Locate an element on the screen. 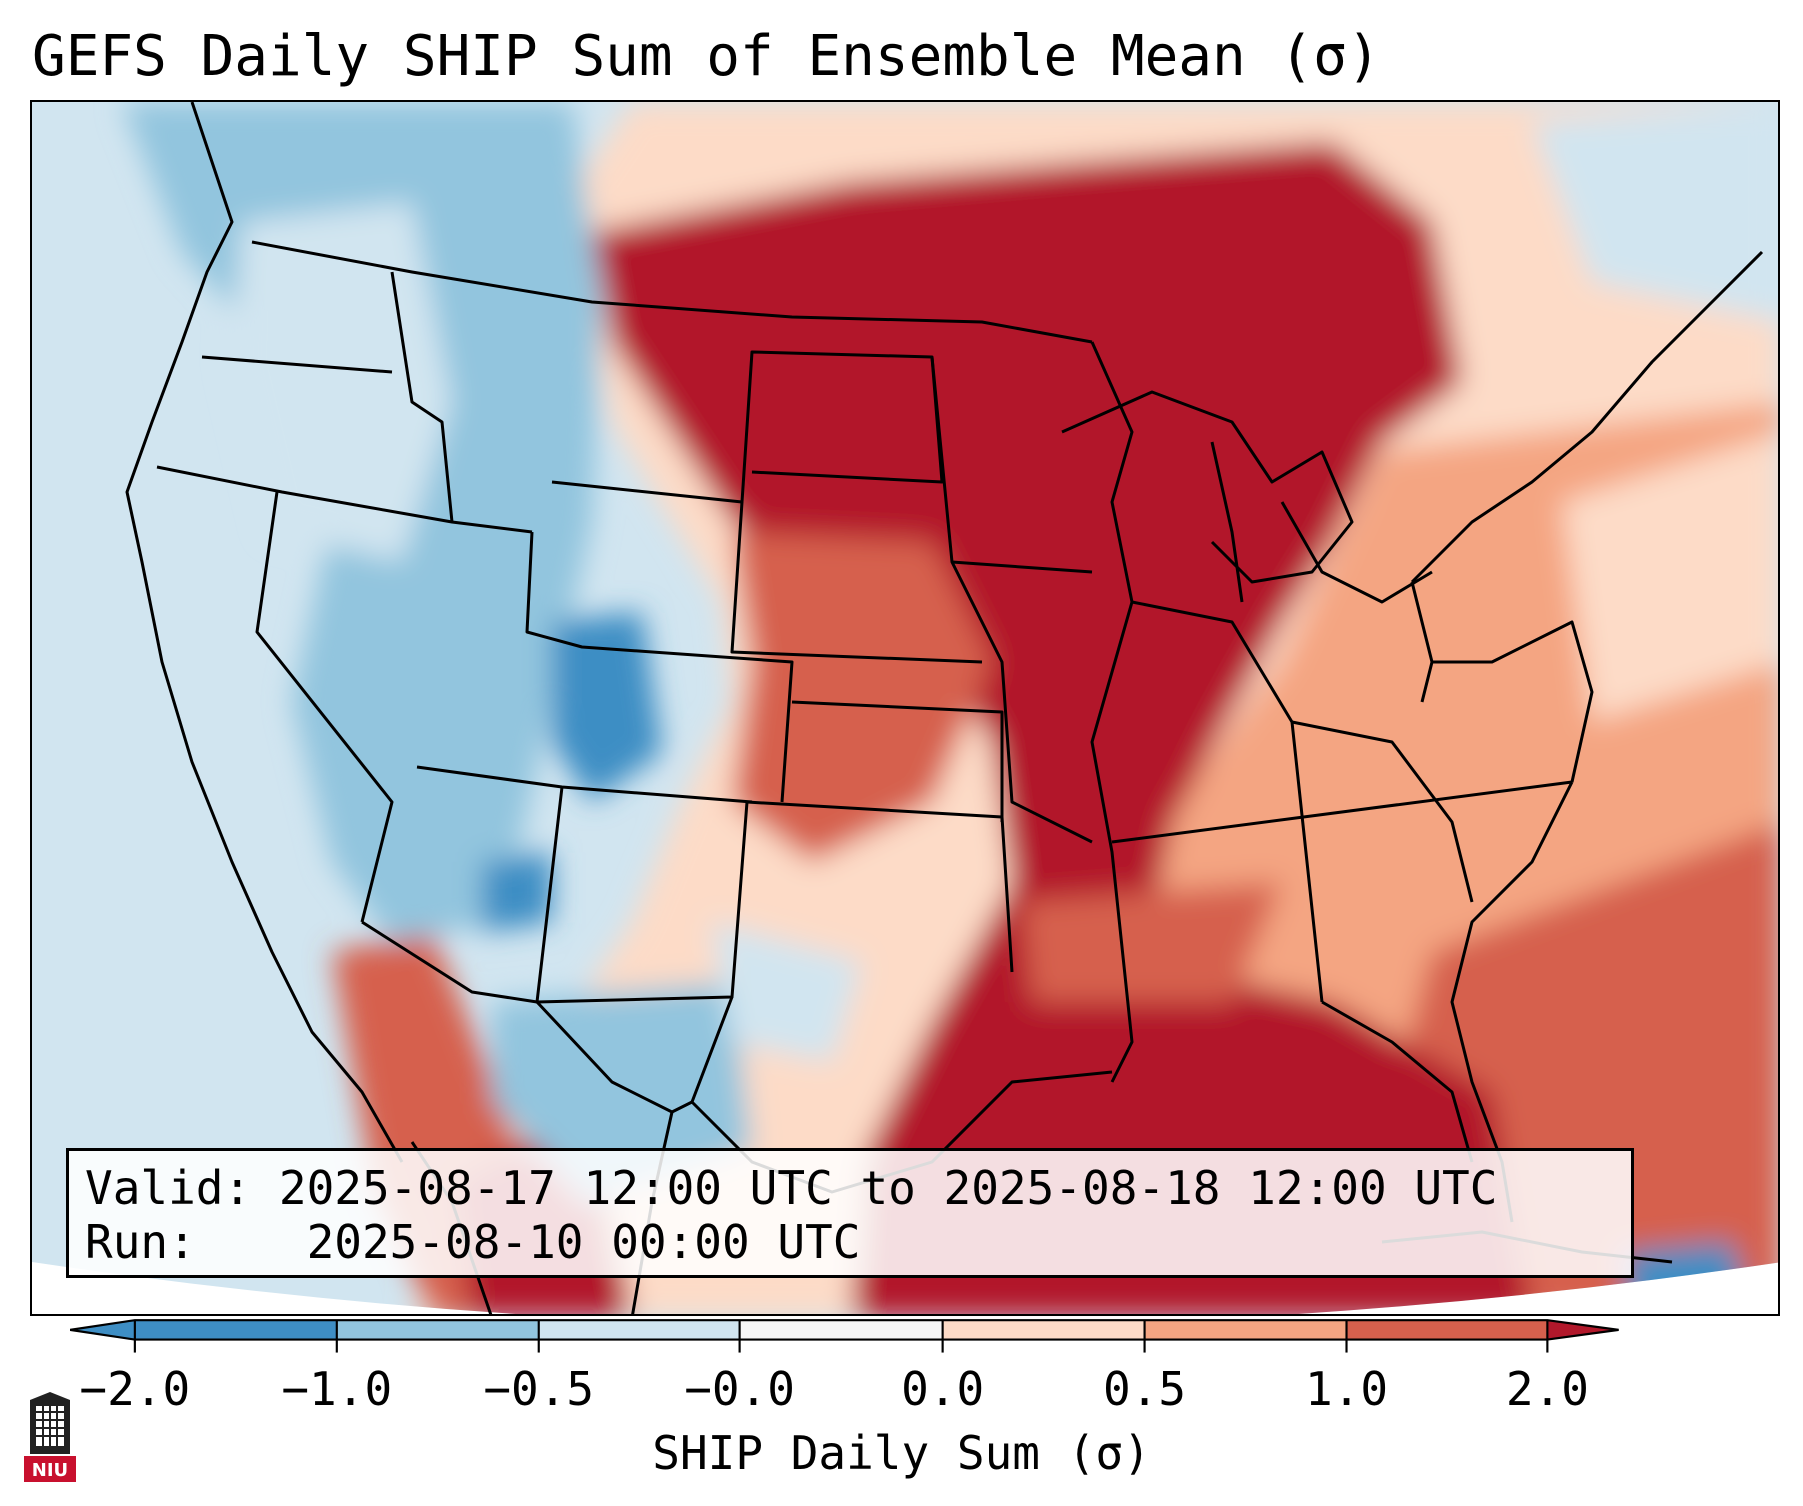 This screenshot has width=1803, height=1506. colorbar-tick-label: 0.0 is located at coordinates (943, 1389).